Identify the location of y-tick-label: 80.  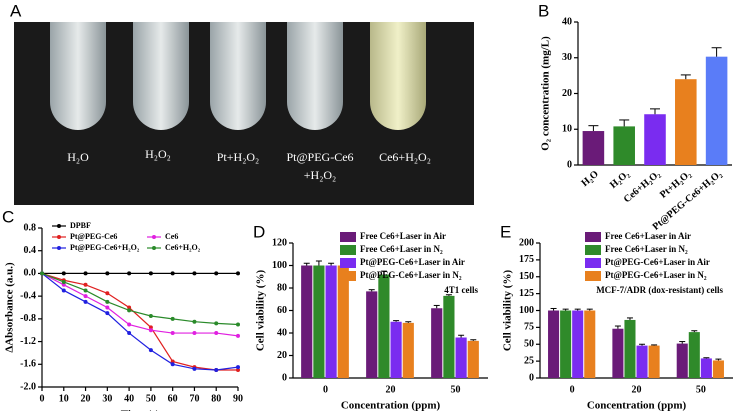
(282, 287).